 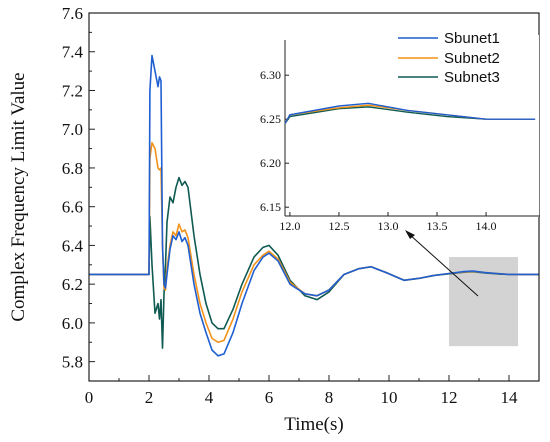 I want to click on highlight-region, so click(x=483, y=302).